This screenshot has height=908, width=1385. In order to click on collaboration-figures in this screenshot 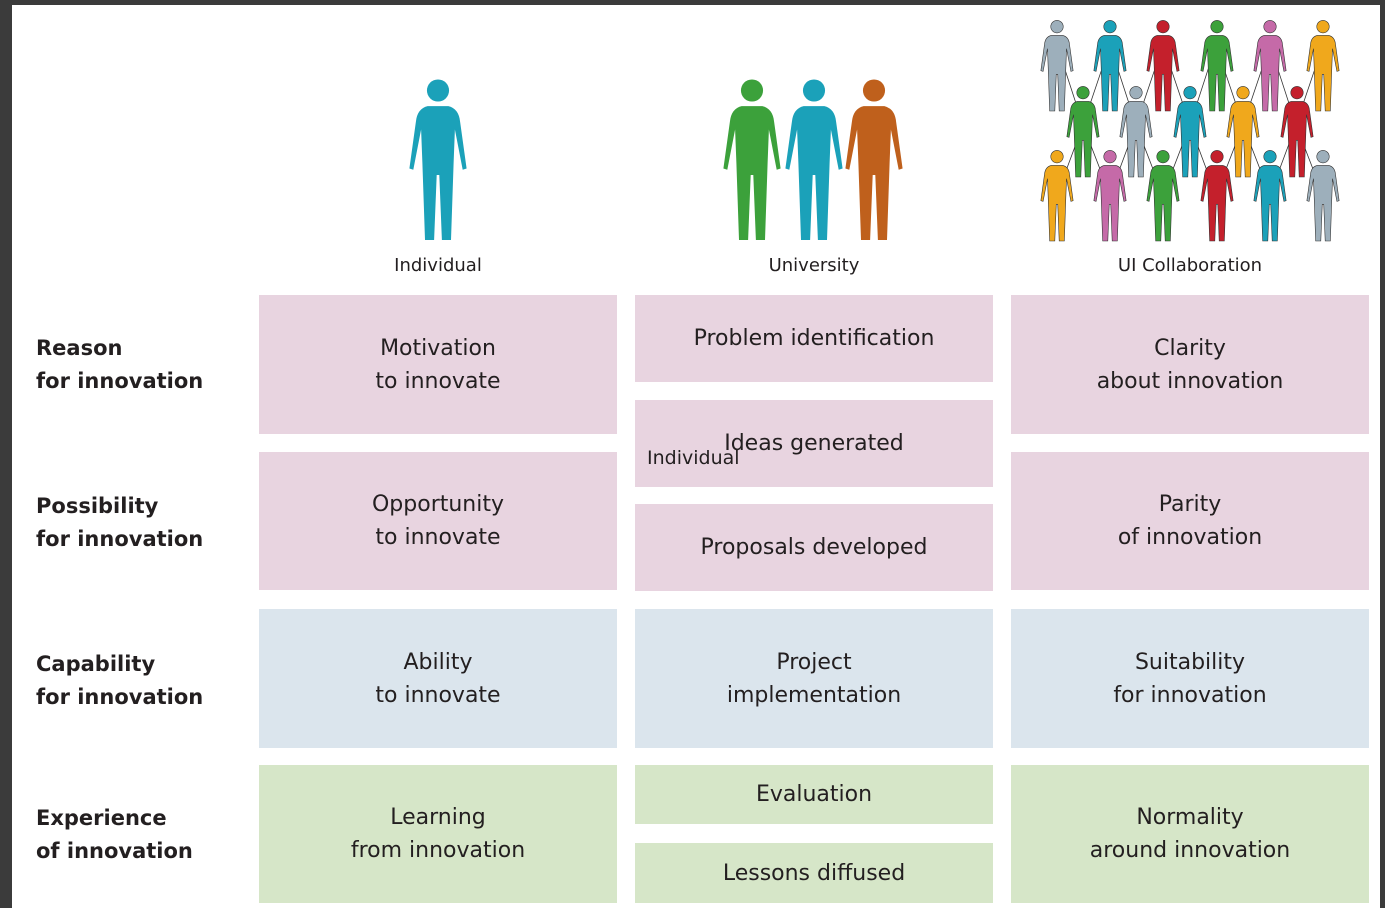, I will do `click(1190, 131)`.